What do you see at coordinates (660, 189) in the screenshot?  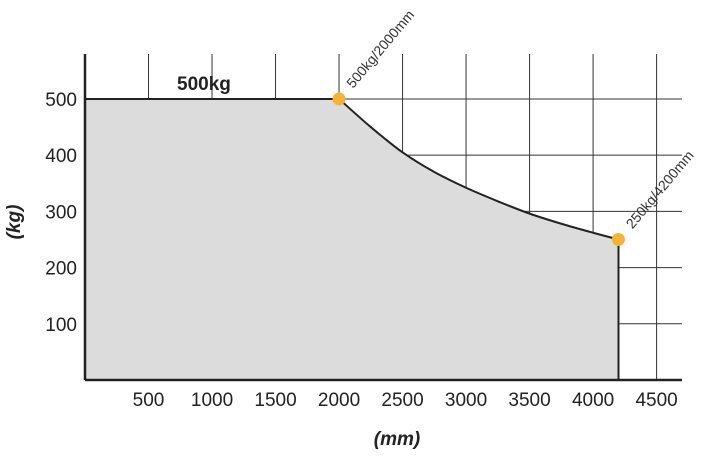 I see `marker-label-2: 250kg/4200mm` at bounding box center [660, 189].